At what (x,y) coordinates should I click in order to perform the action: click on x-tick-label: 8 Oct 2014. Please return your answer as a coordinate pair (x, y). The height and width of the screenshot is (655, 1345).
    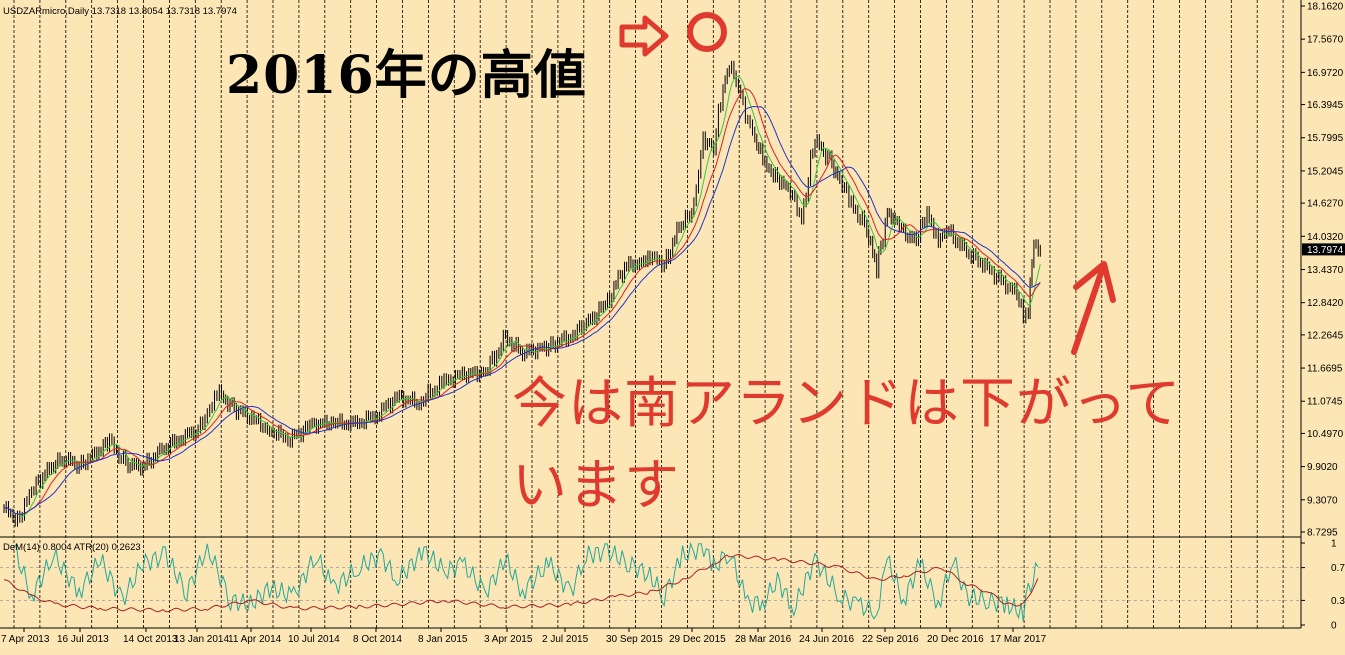
    Looking at the image, I should click on (377, 639).